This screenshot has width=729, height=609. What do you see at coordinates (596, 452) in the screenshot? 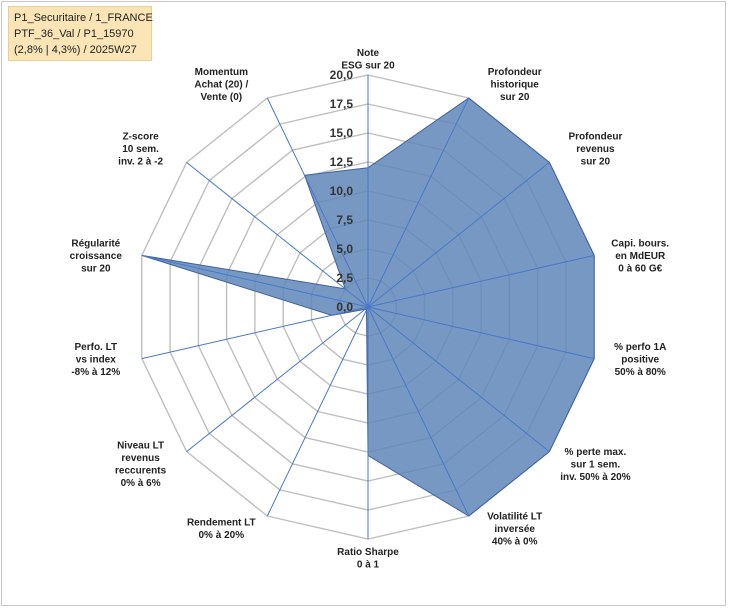
I see `axis-label-line: % perte max.` at bounding box center [596, 452].